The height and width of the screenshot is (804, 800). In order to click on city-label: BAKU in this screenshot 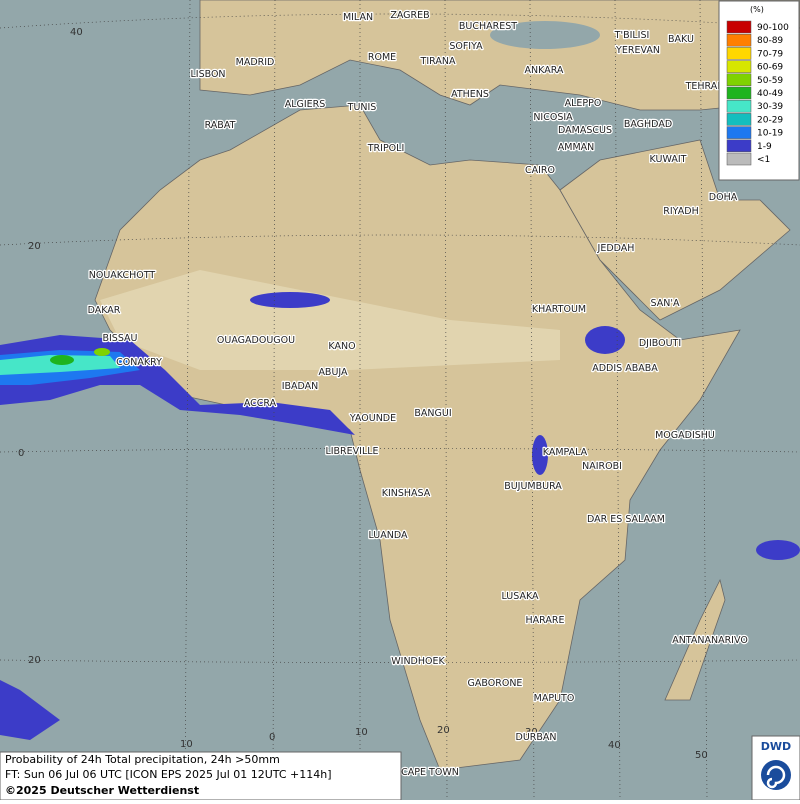, I will do `click(681, 39)`.